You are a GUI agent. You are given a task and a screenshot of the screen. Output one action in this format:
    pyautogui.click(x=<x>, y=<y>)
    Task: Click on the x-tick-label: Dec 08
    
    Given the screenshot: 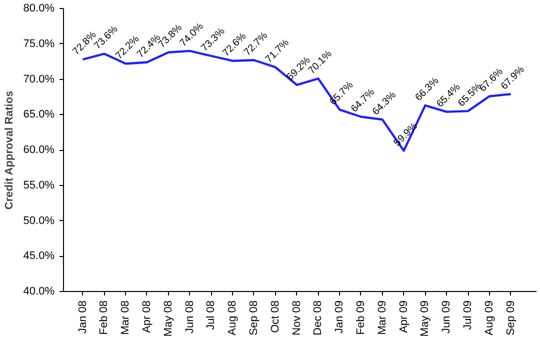 What is the action you would take?
    pyautogui.click(x=318, y=318)
    